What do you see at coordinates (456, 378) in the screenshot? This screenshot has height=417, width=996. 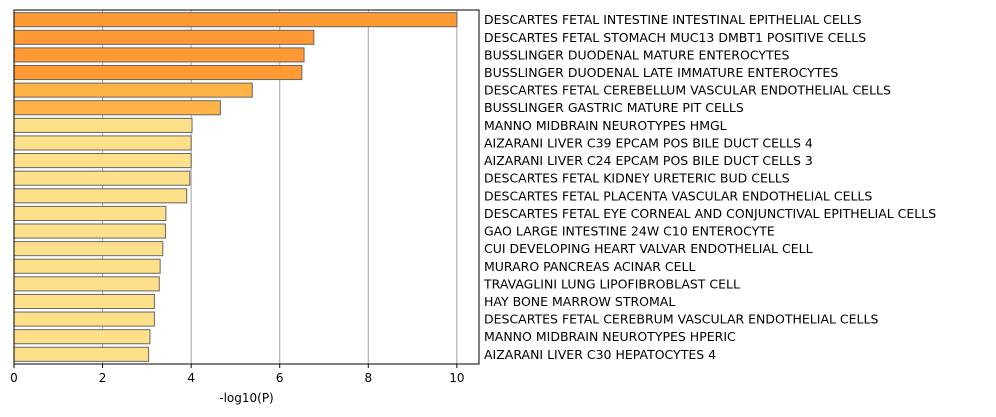 I see `x-tick-label: 10` at bounding box center [456, 378].